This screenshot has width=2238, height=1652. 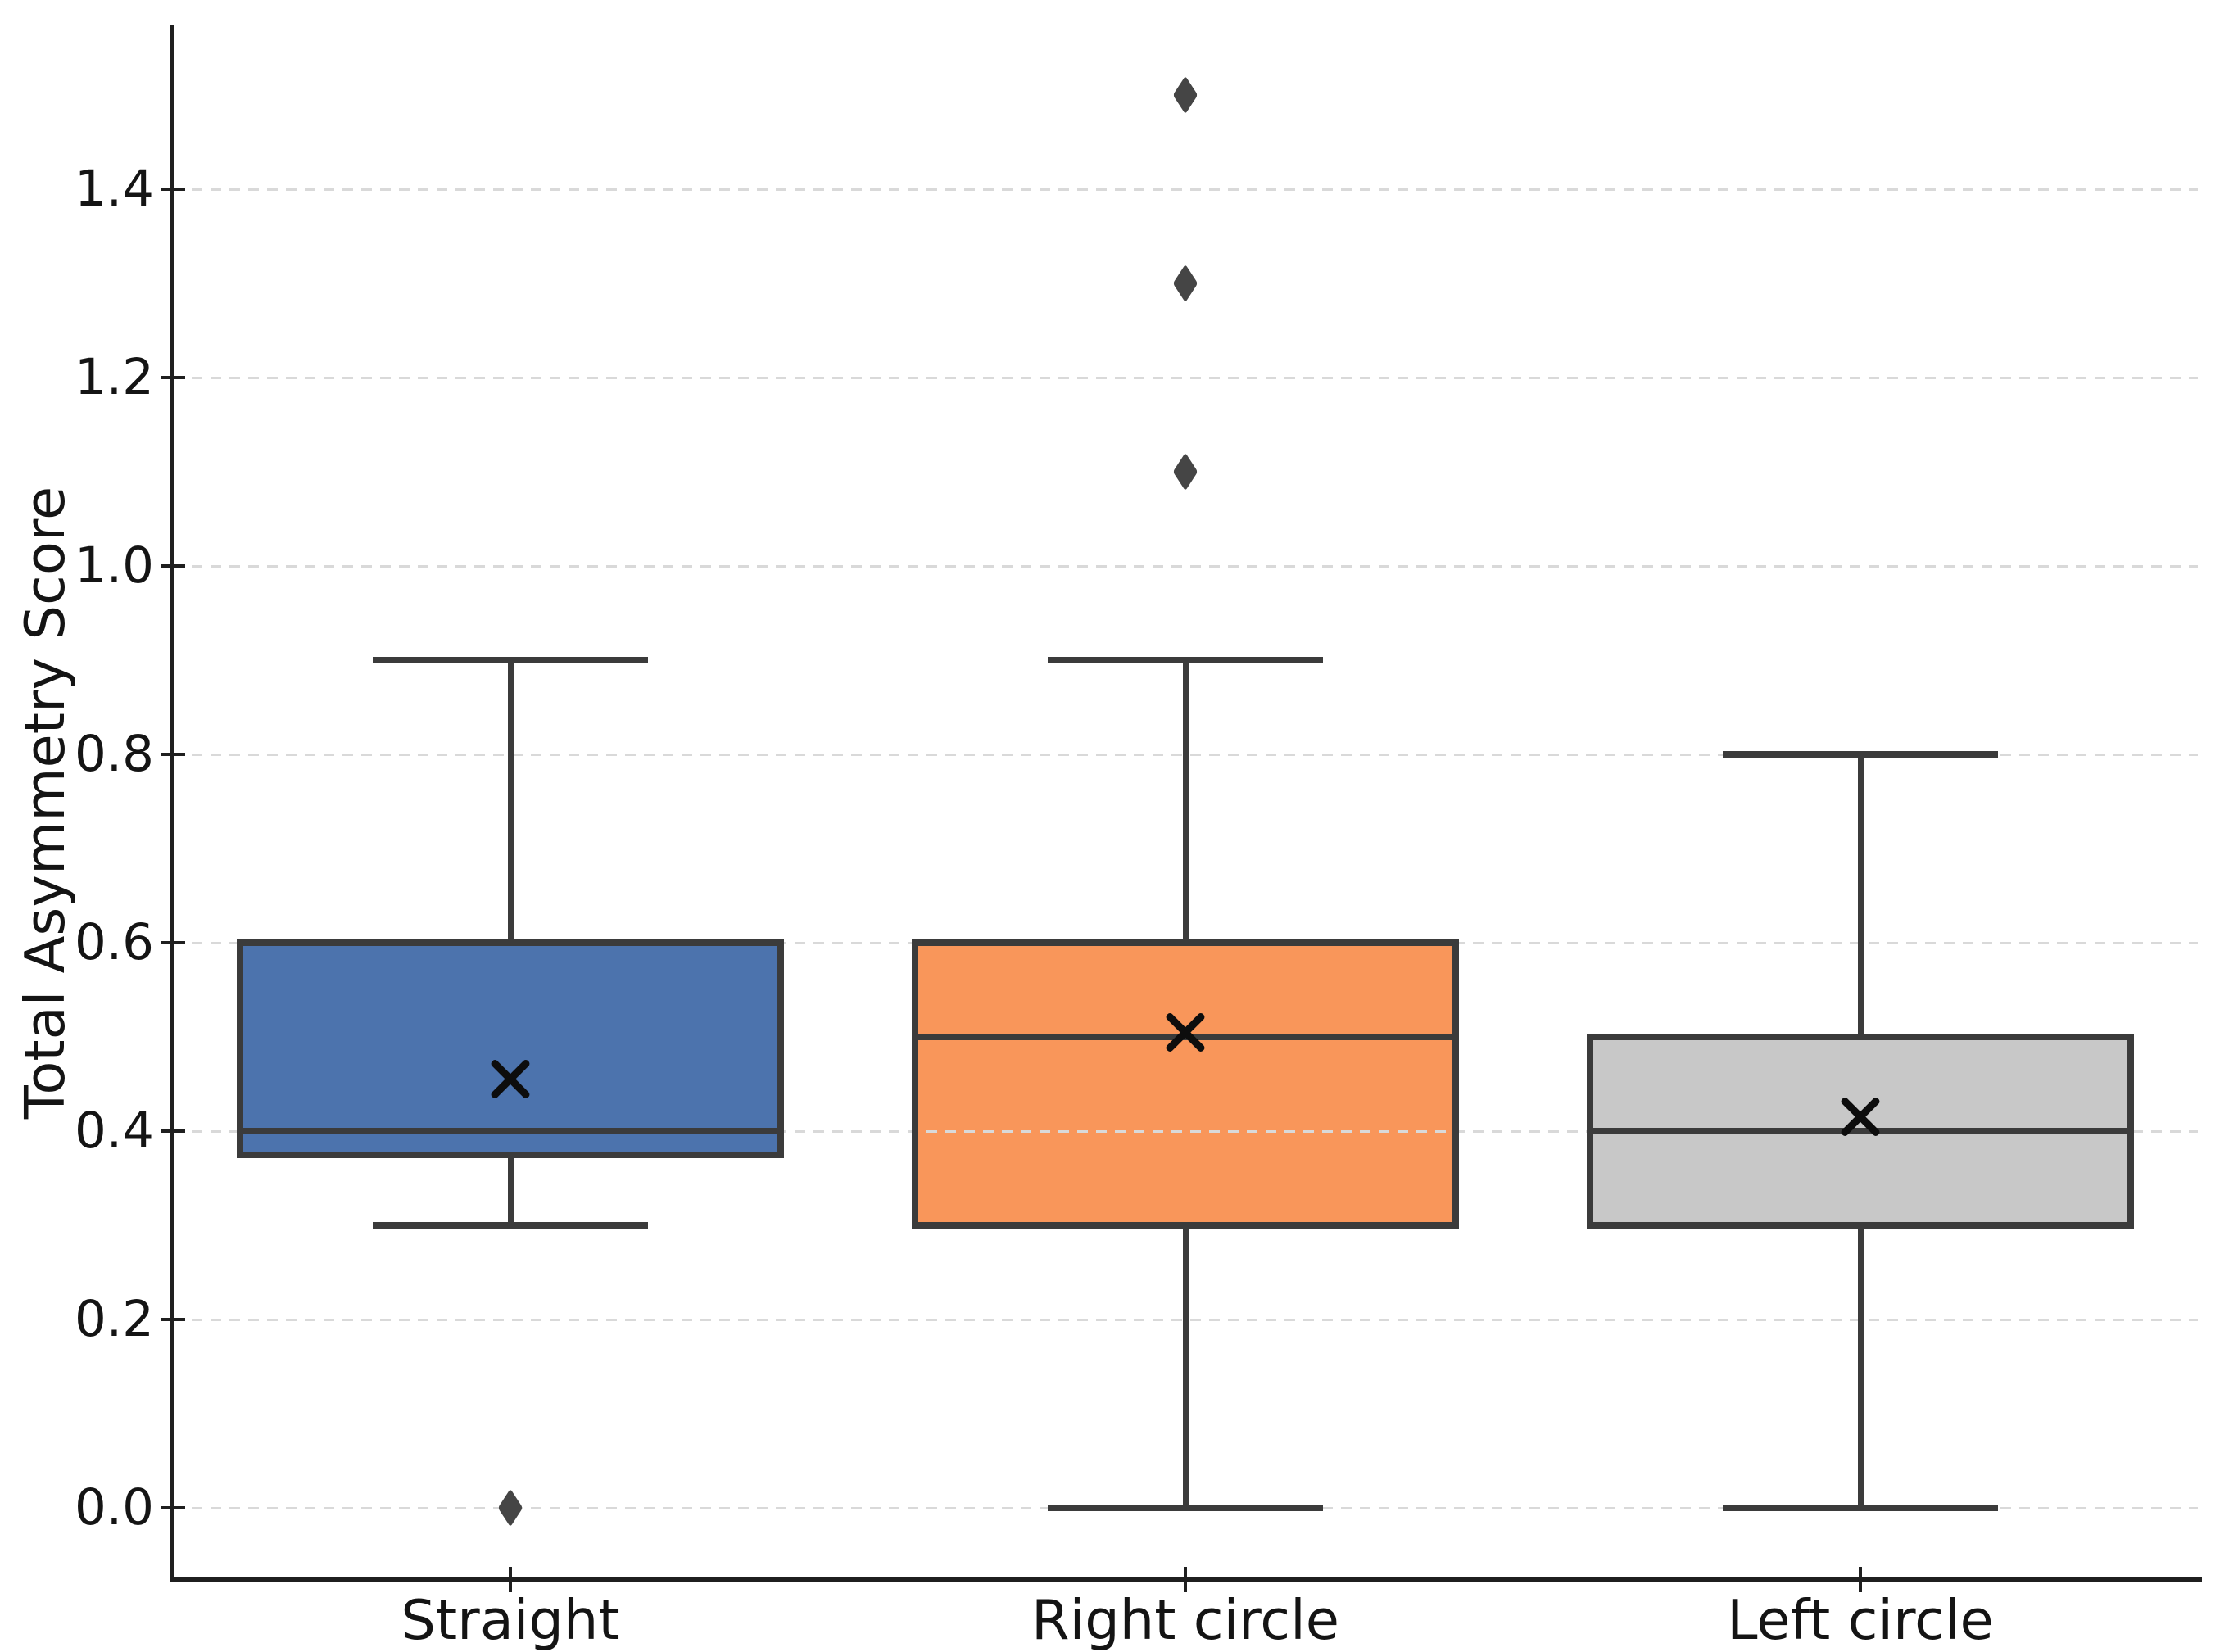 I want to click on y-tick-mark-0.0, so click(x=173, y=1507).